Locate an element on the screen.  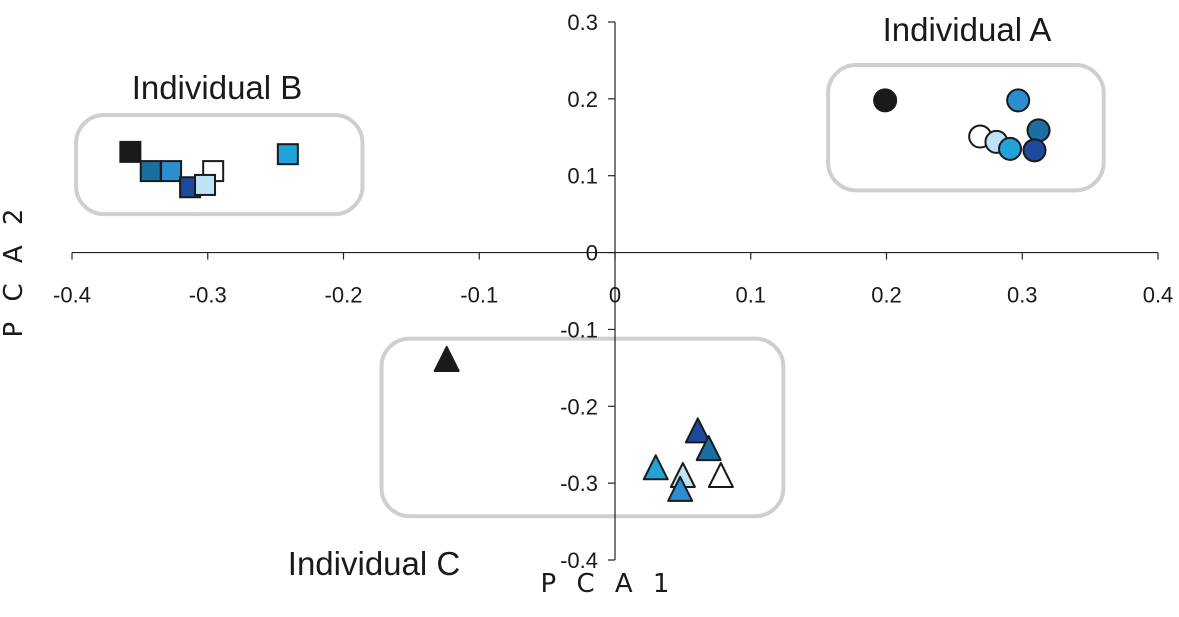
x-tick-label: -0.4 is located at coordinates (72, 295).